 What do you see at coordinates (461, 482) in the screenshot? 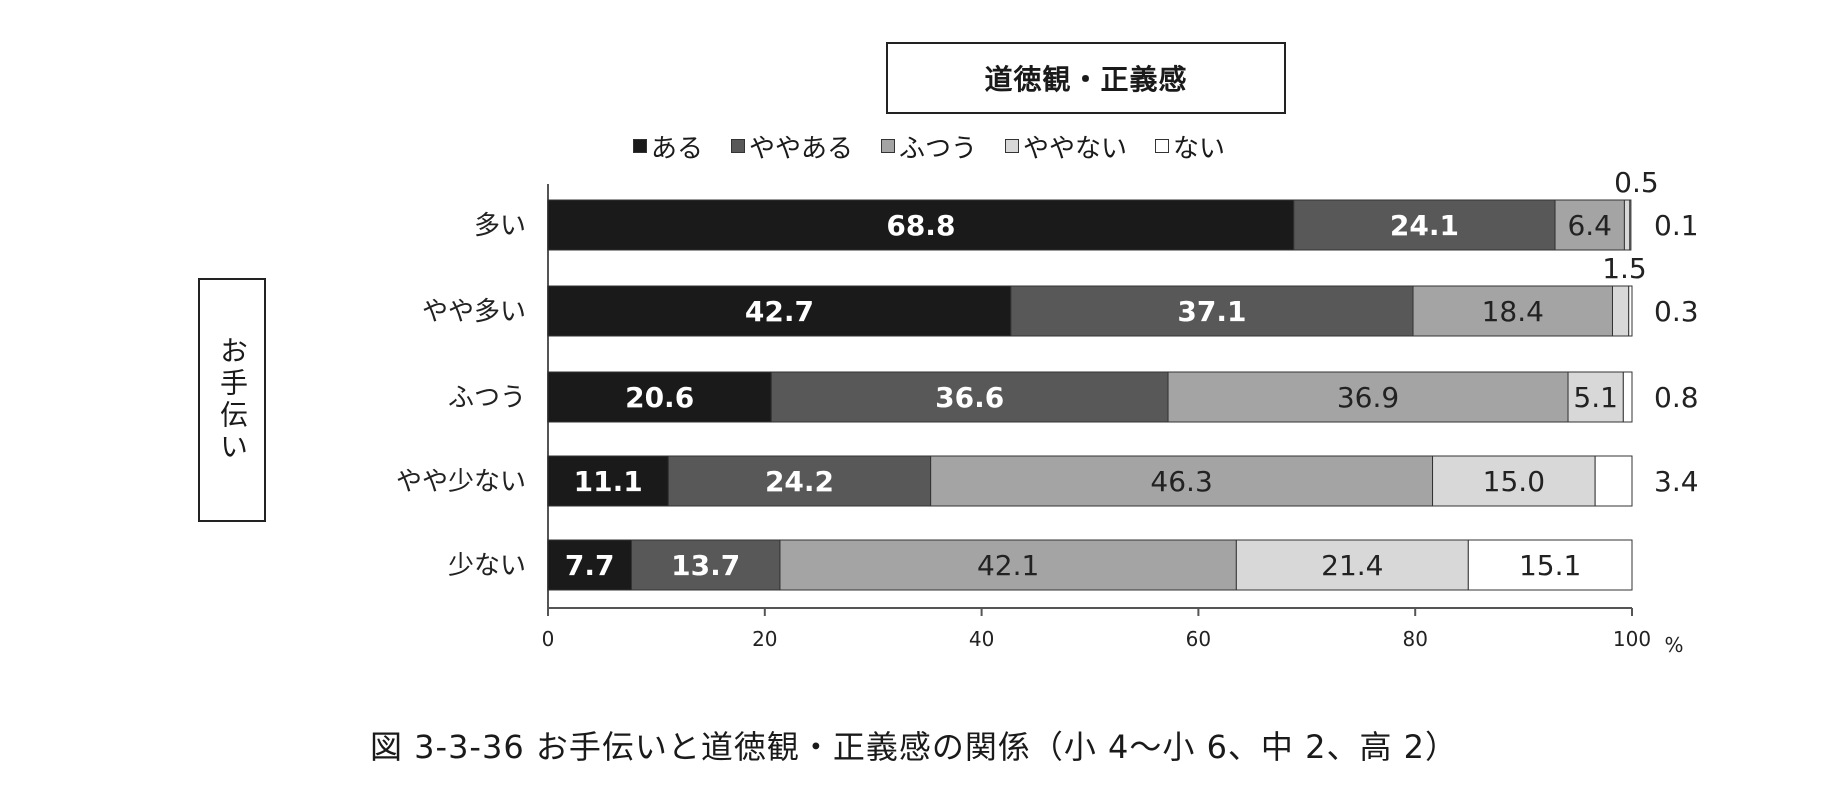
I see `category-label-3: やや少ない` at bounding box center [461, 482].